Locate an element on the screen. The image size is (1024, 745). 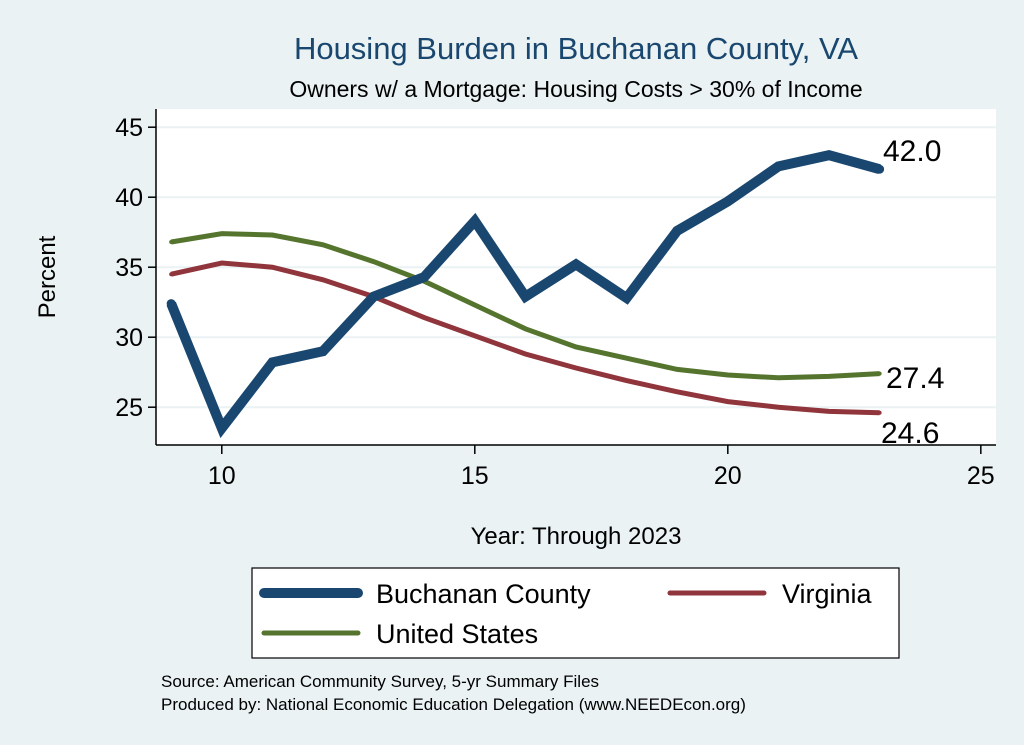
end-label-virginia: 24.6 is located at coordinates (910, 433).